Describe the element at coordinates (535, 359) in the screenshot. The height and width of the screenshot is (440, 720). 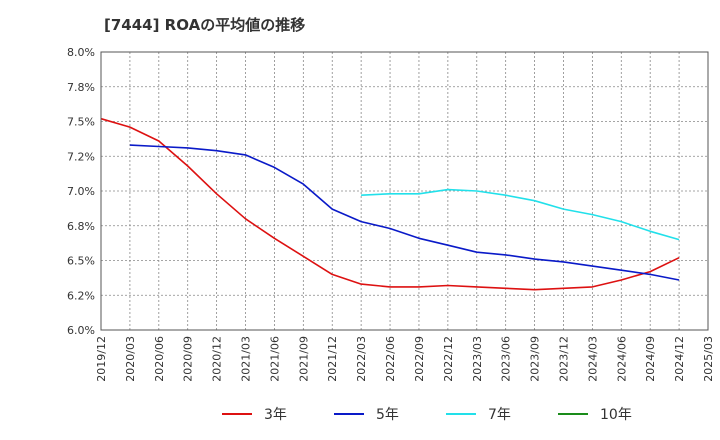
I see `x-tick-label: 2023/09` at that location.